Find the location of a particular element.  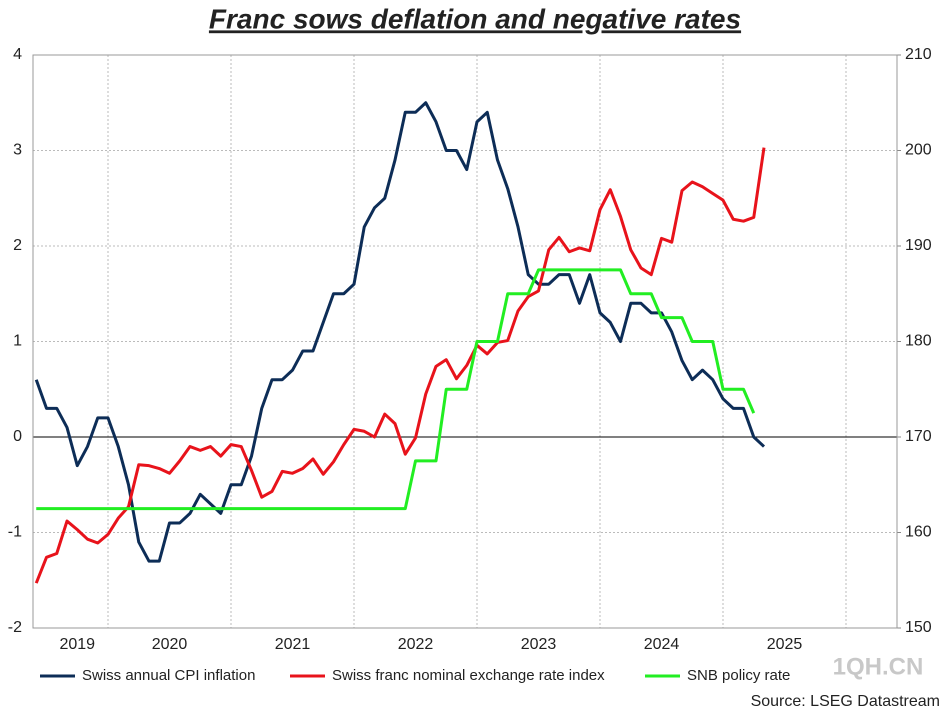

watermark: 1QH.CN is located at coordinates (878, 666).